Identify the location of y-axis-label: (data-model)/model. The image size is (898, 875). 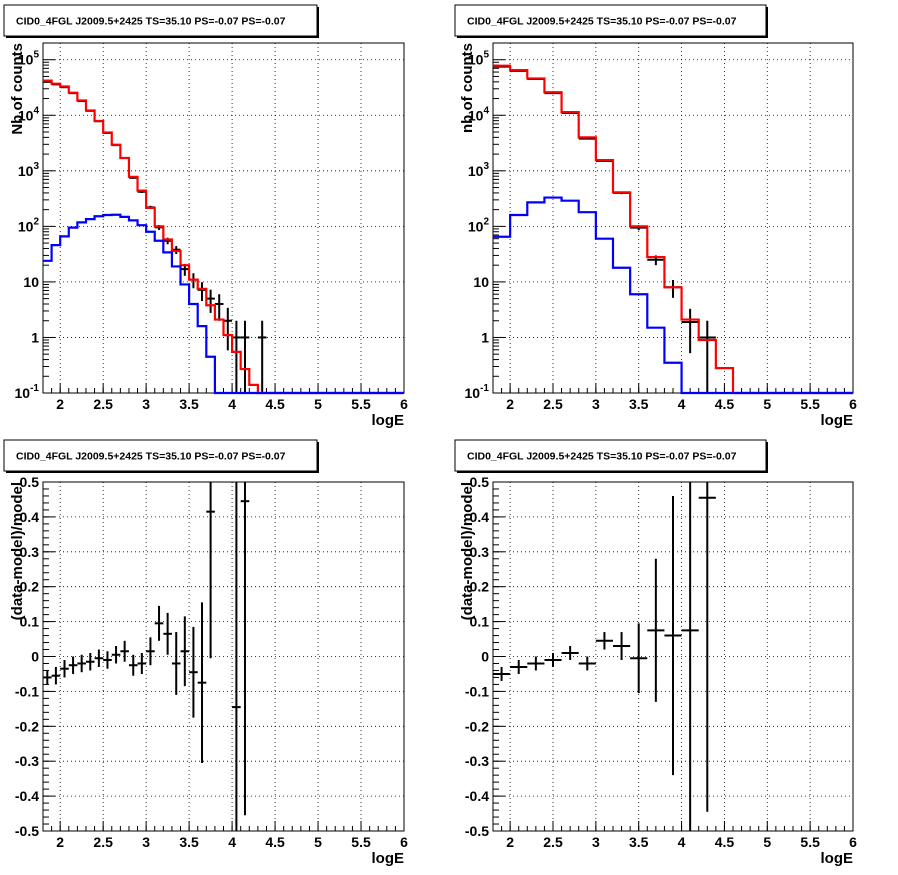
(17, 551).